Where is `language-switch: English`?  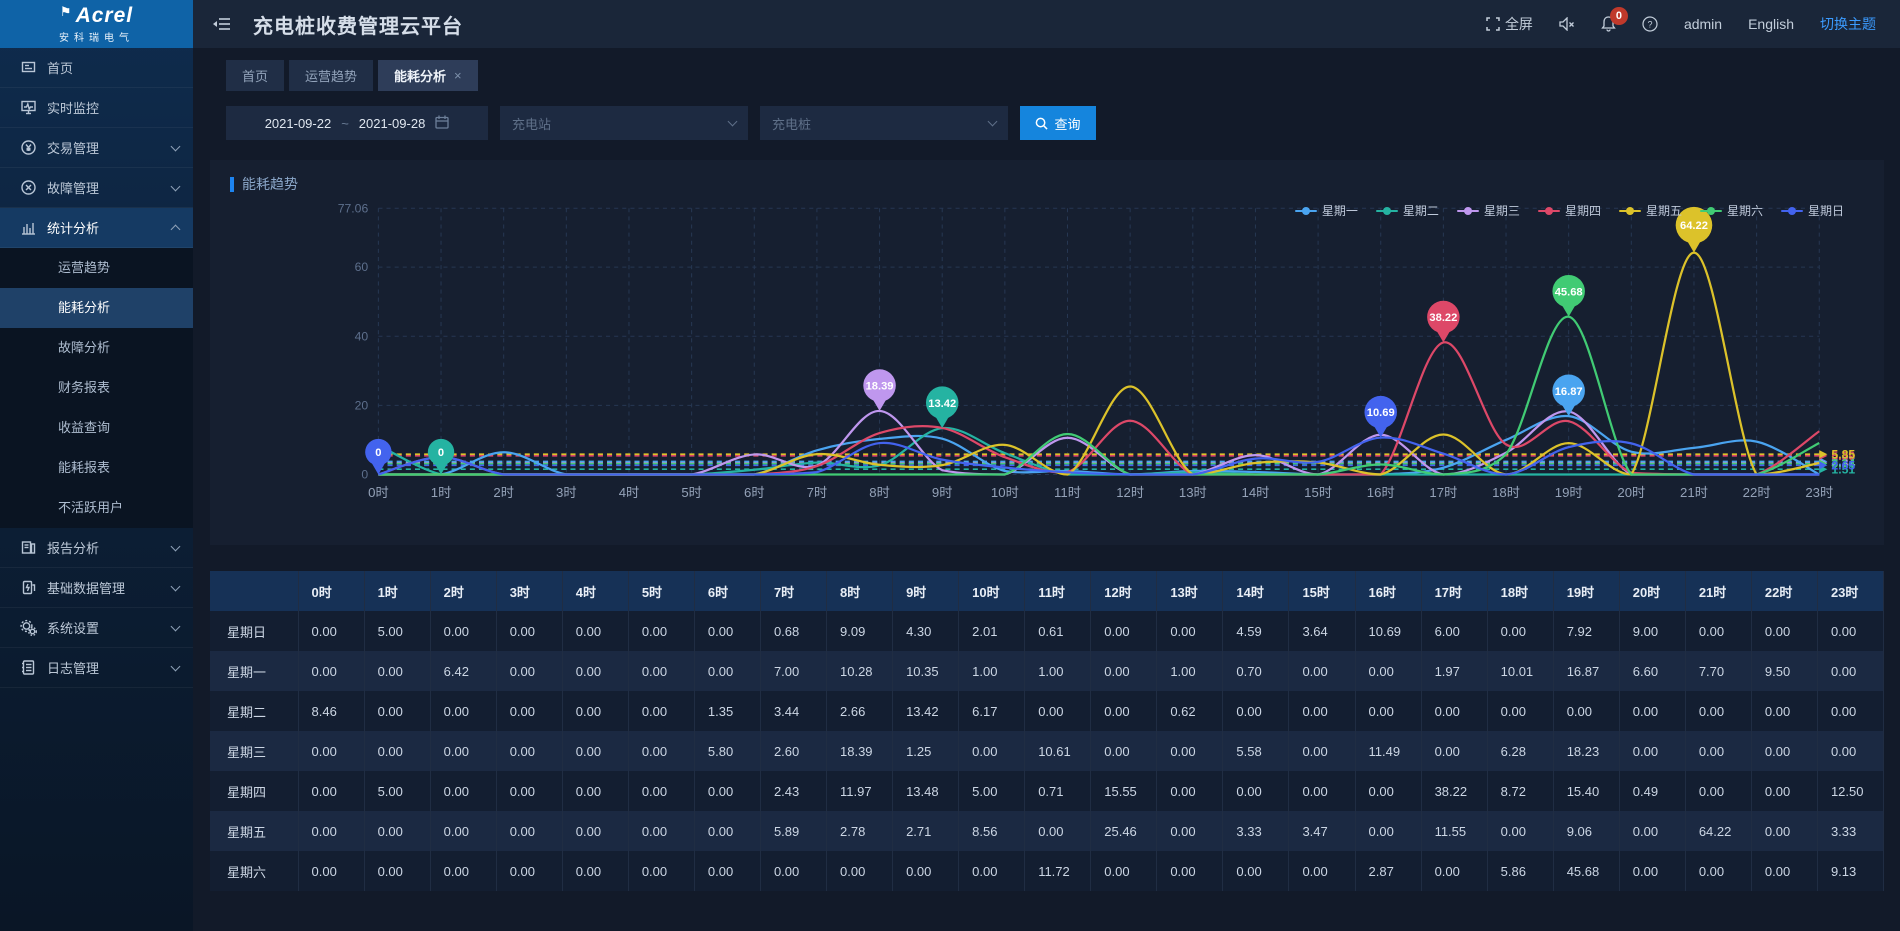
language-switch: English is located at coordinates (1771, 24).